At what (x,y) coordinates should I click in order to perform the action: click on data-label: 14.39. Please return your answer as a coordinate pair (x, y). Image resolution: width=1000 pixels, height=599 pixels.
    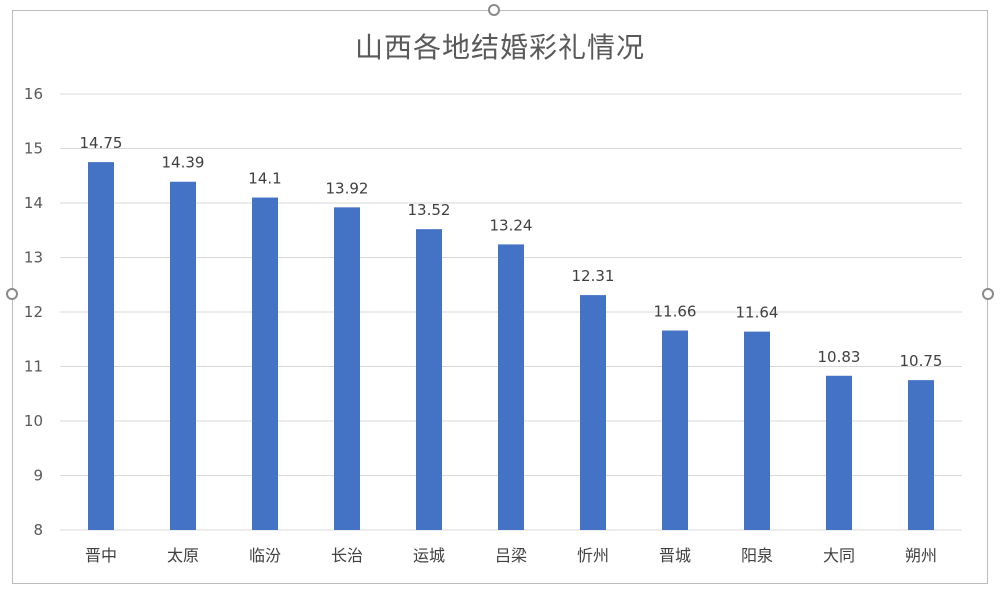
    Looking at the image, I should click on (183, 163).